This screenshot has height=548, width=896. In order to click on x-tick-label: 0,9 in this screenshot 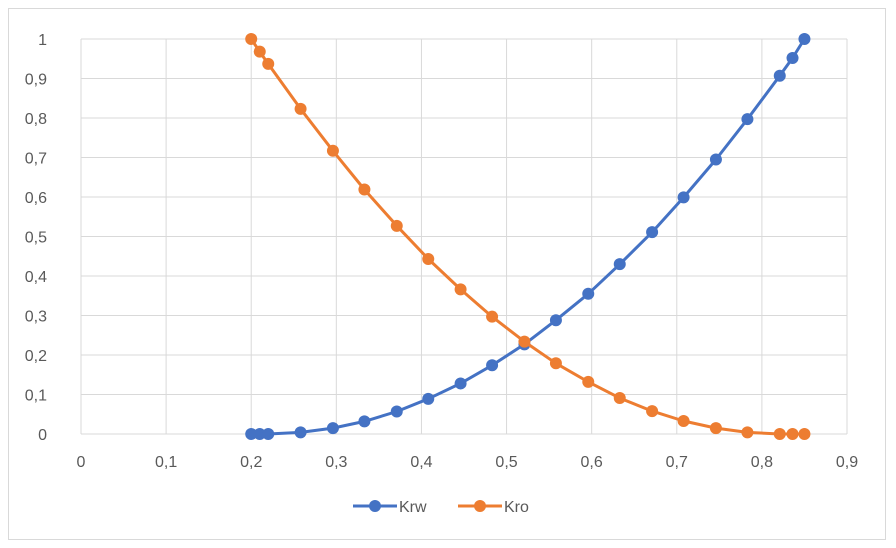, I will do `click(847, 462)`.